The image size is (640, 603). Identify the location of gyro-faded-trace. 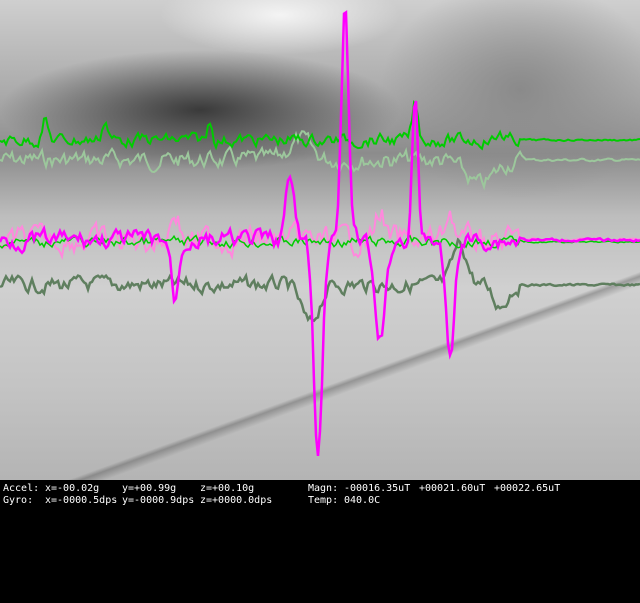
(320, 235).